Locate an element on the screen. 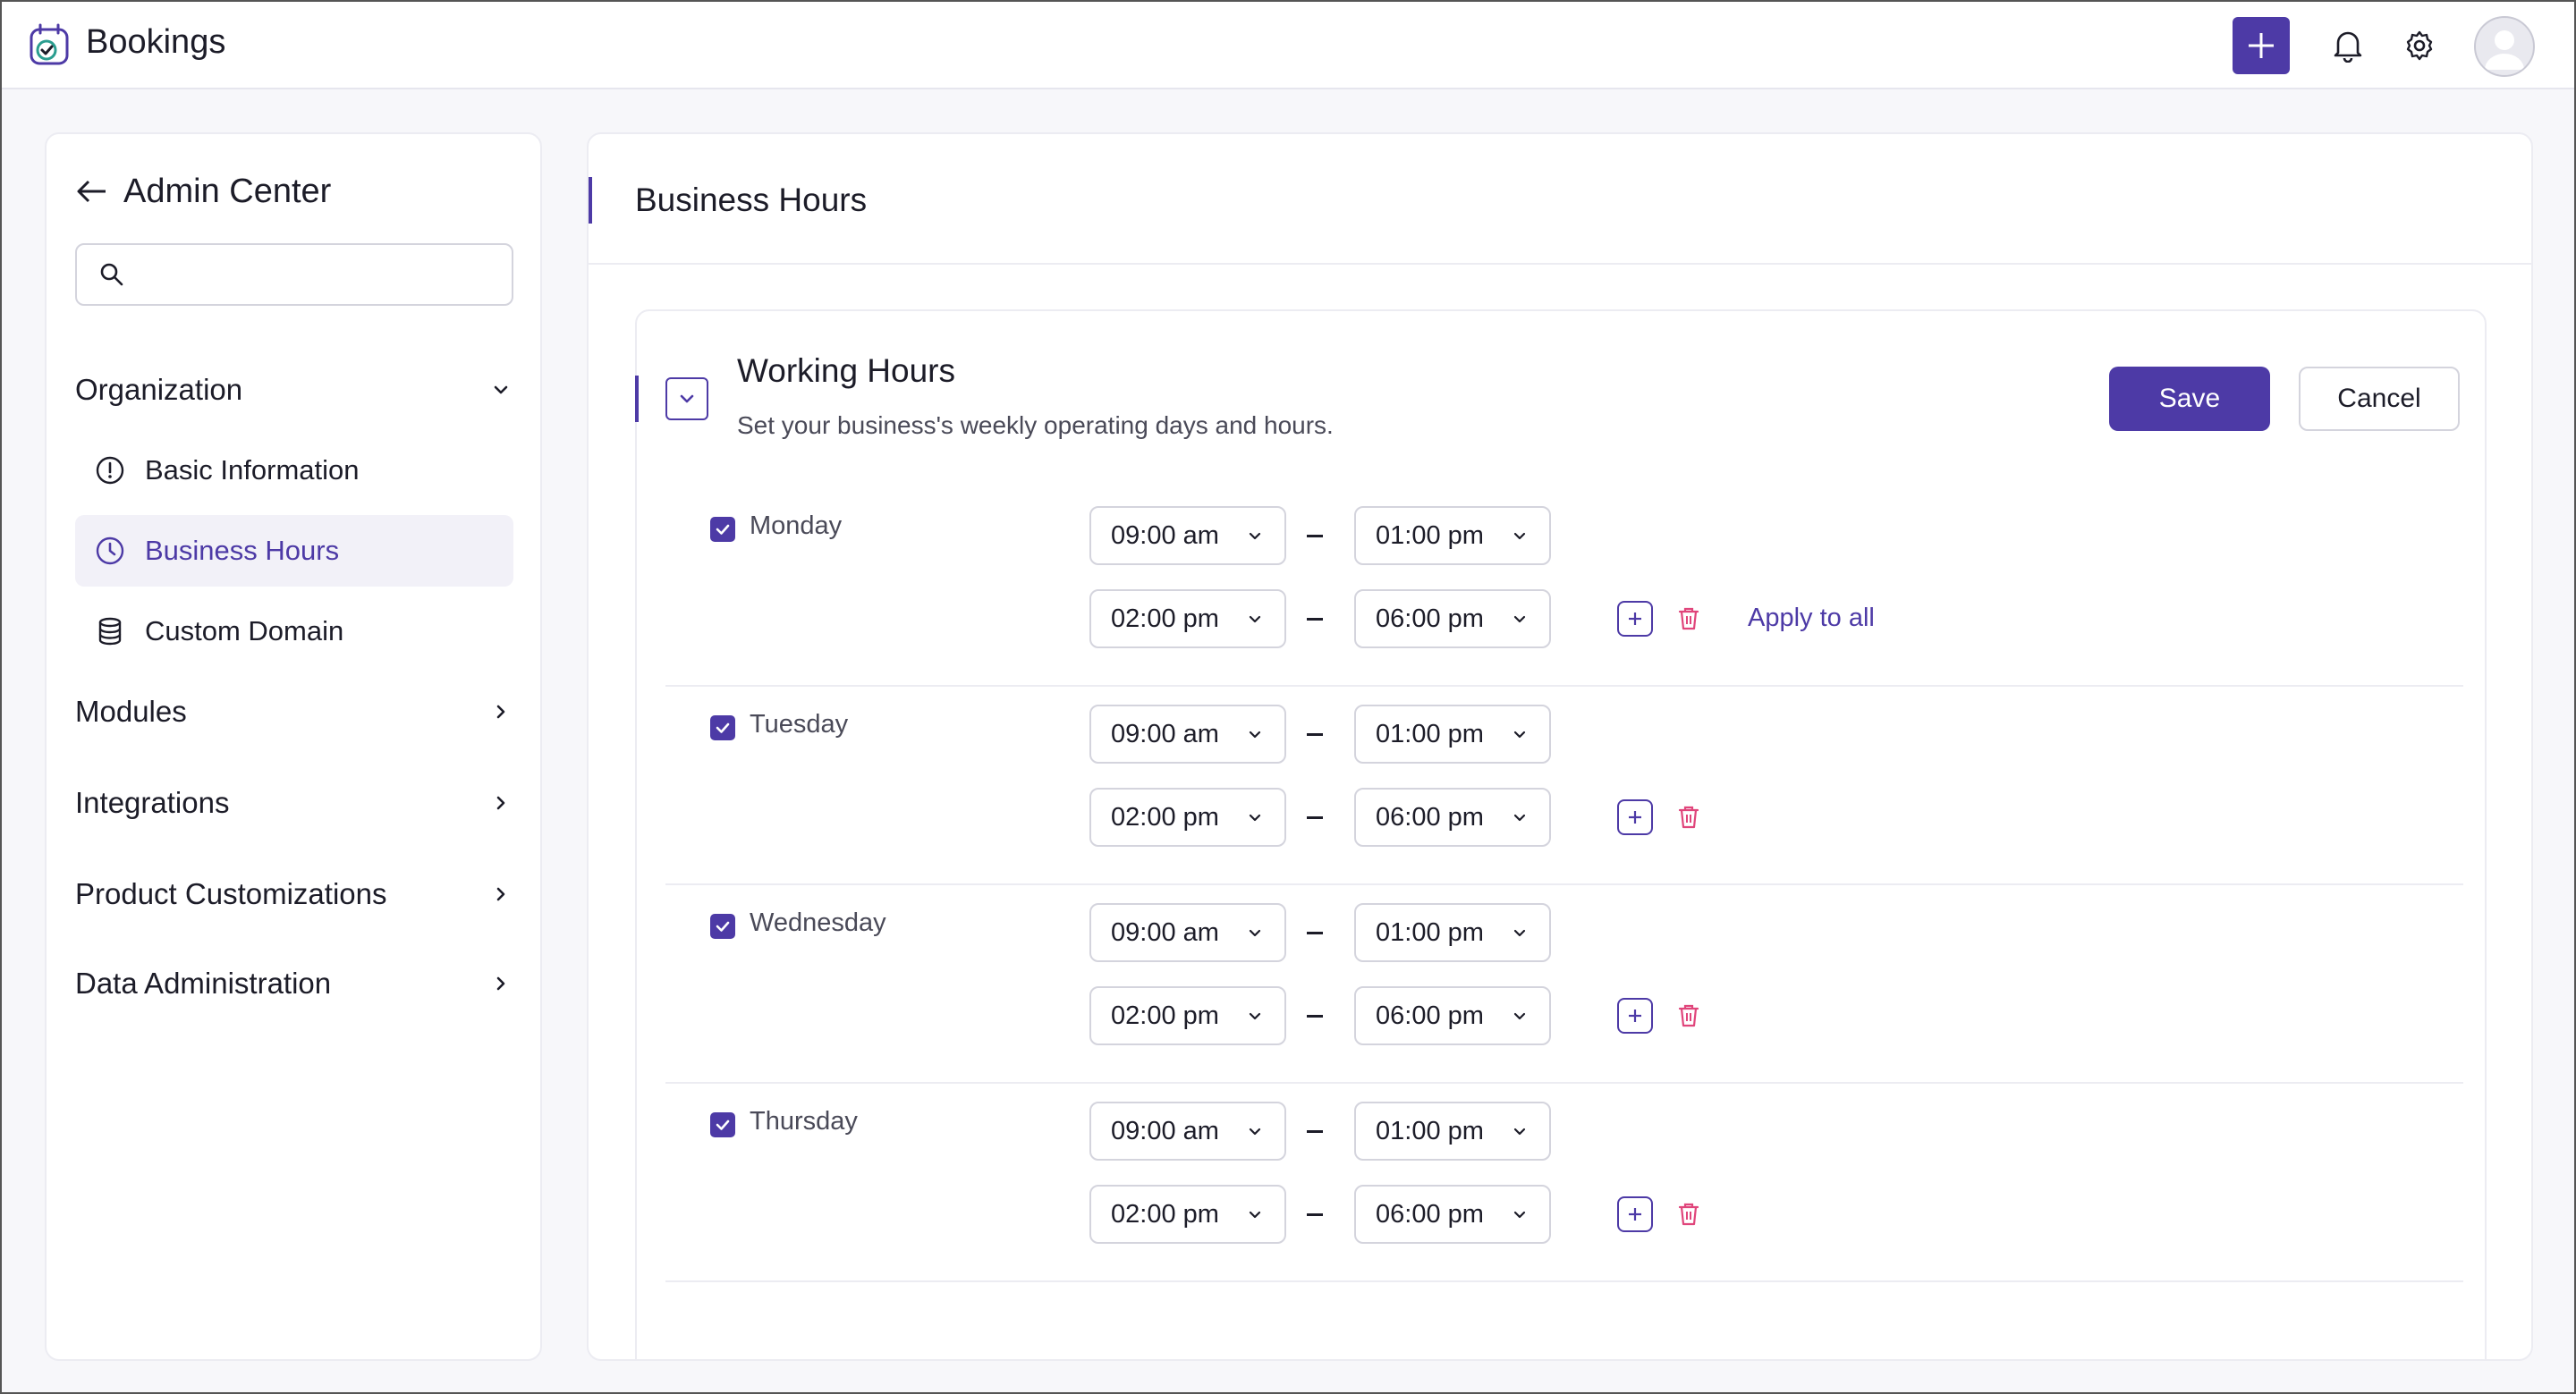 The height and width of the screenshot is (1394, 2576). search-input is located at coordinates (318, 274).